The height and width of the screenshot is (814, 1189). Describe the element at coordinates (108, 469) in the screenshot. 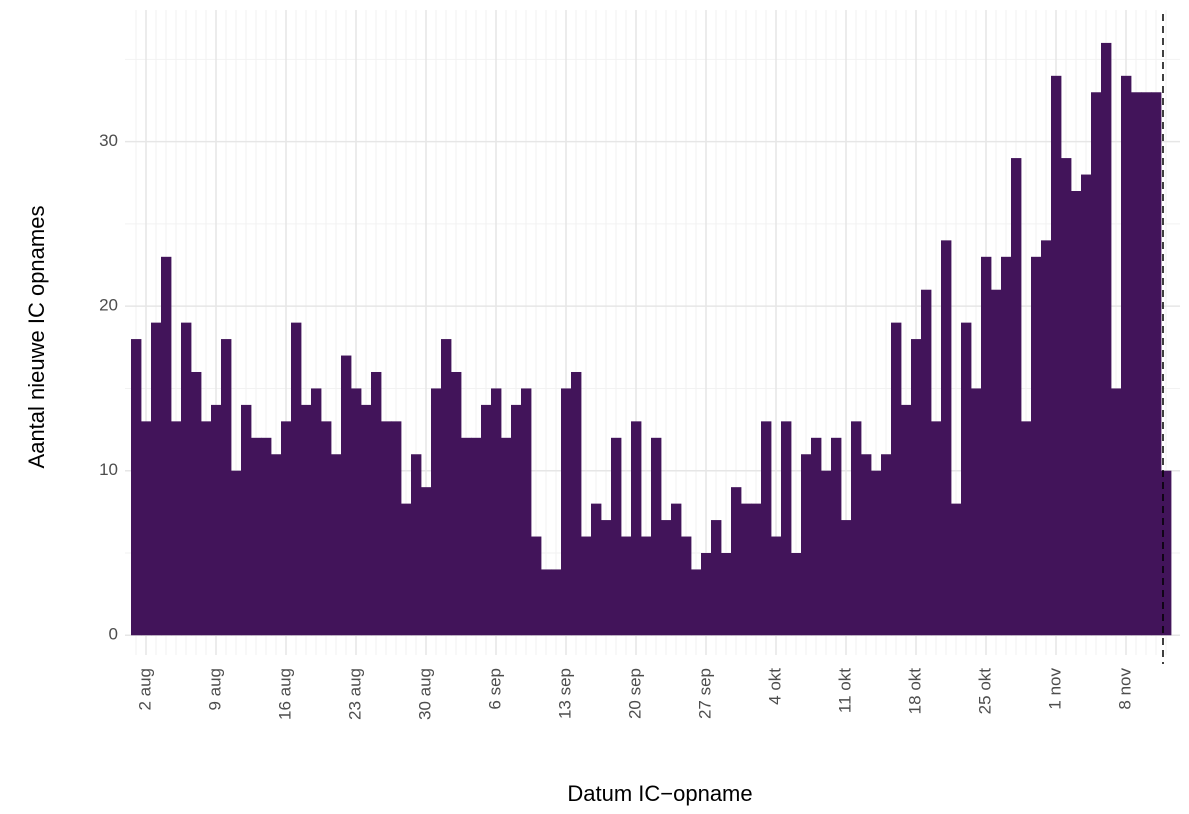

I see `y-tick-label: 10` at that location.